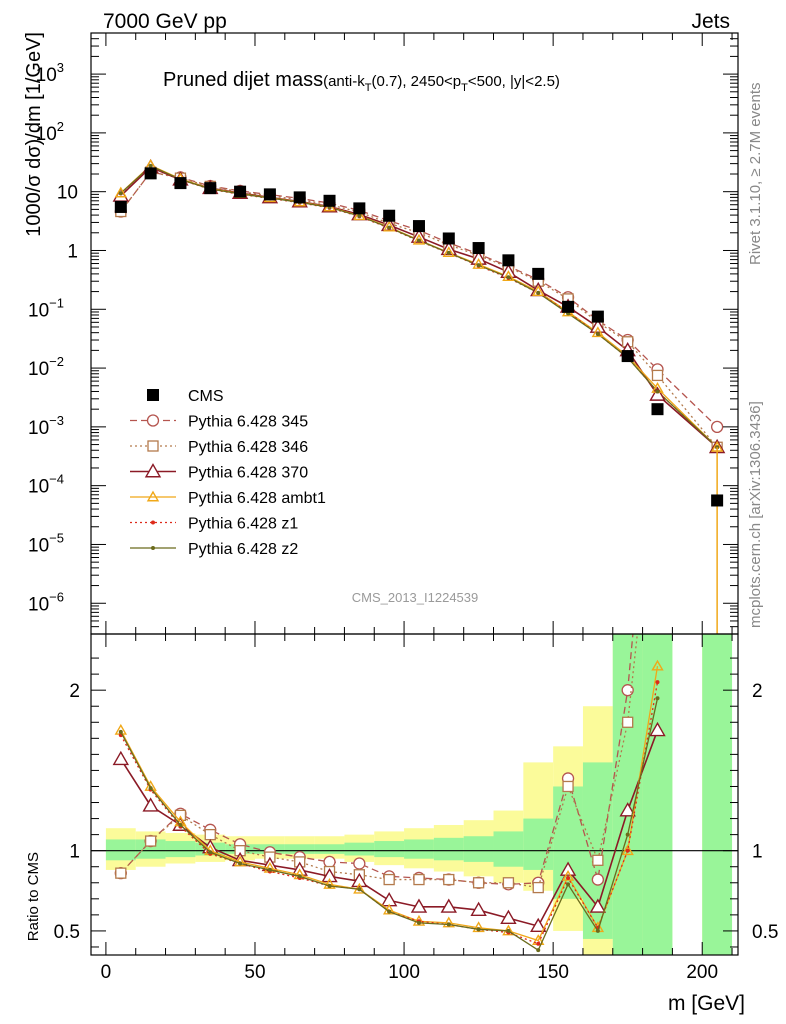 This screenshot has width=786, height=1024. I want to click on y-axis-label-ratio: Ratio to CMS, so click(33, 896).